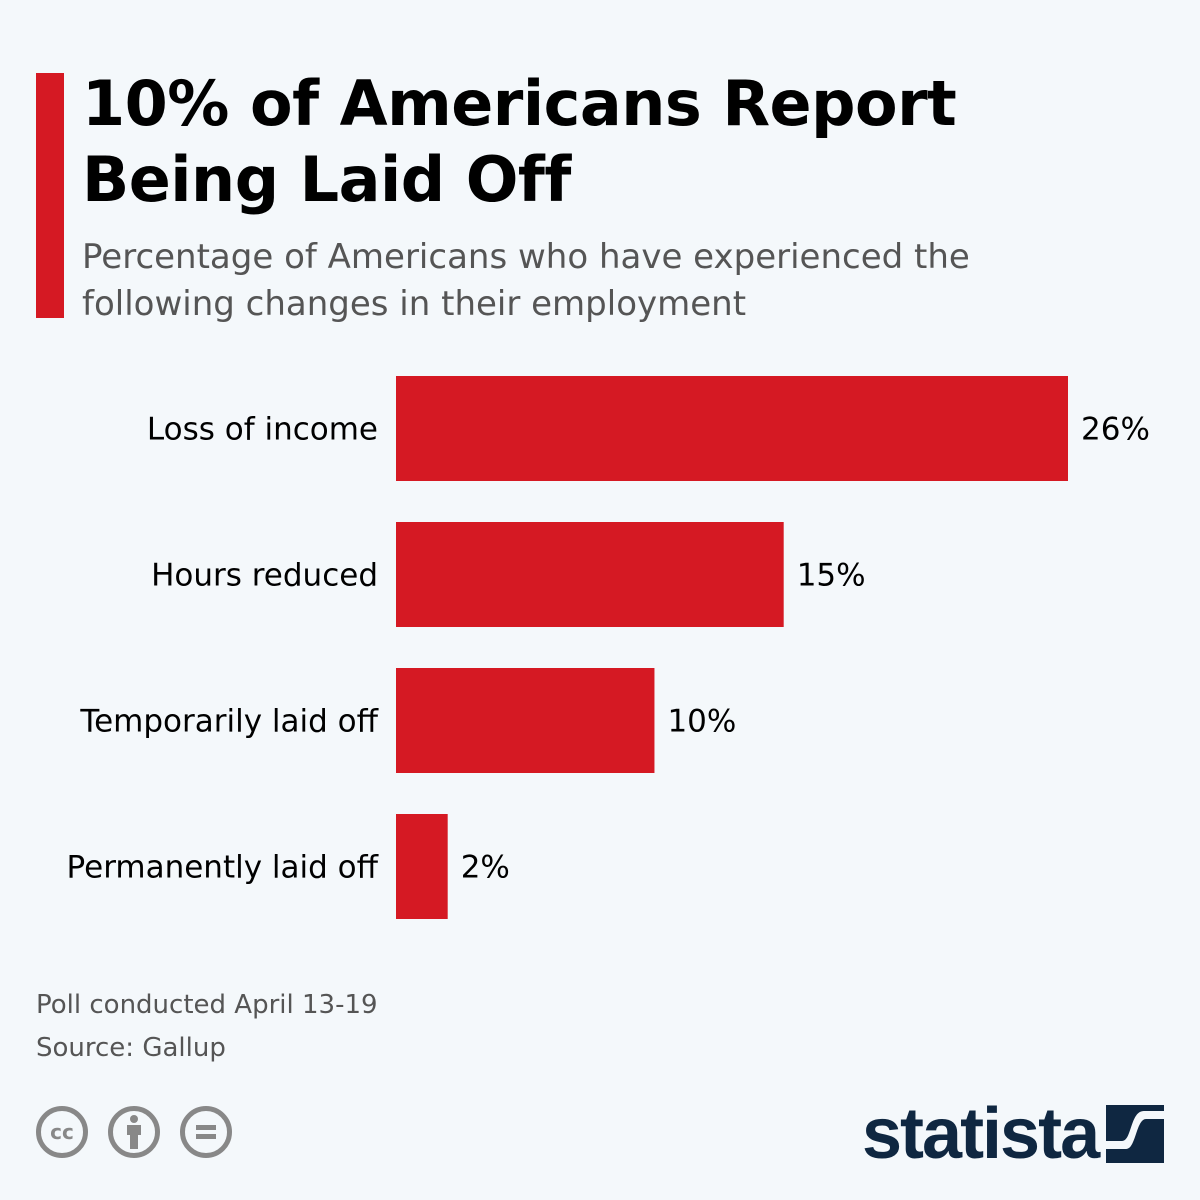  I want to click on title-accent-bar, so click(50, 195).